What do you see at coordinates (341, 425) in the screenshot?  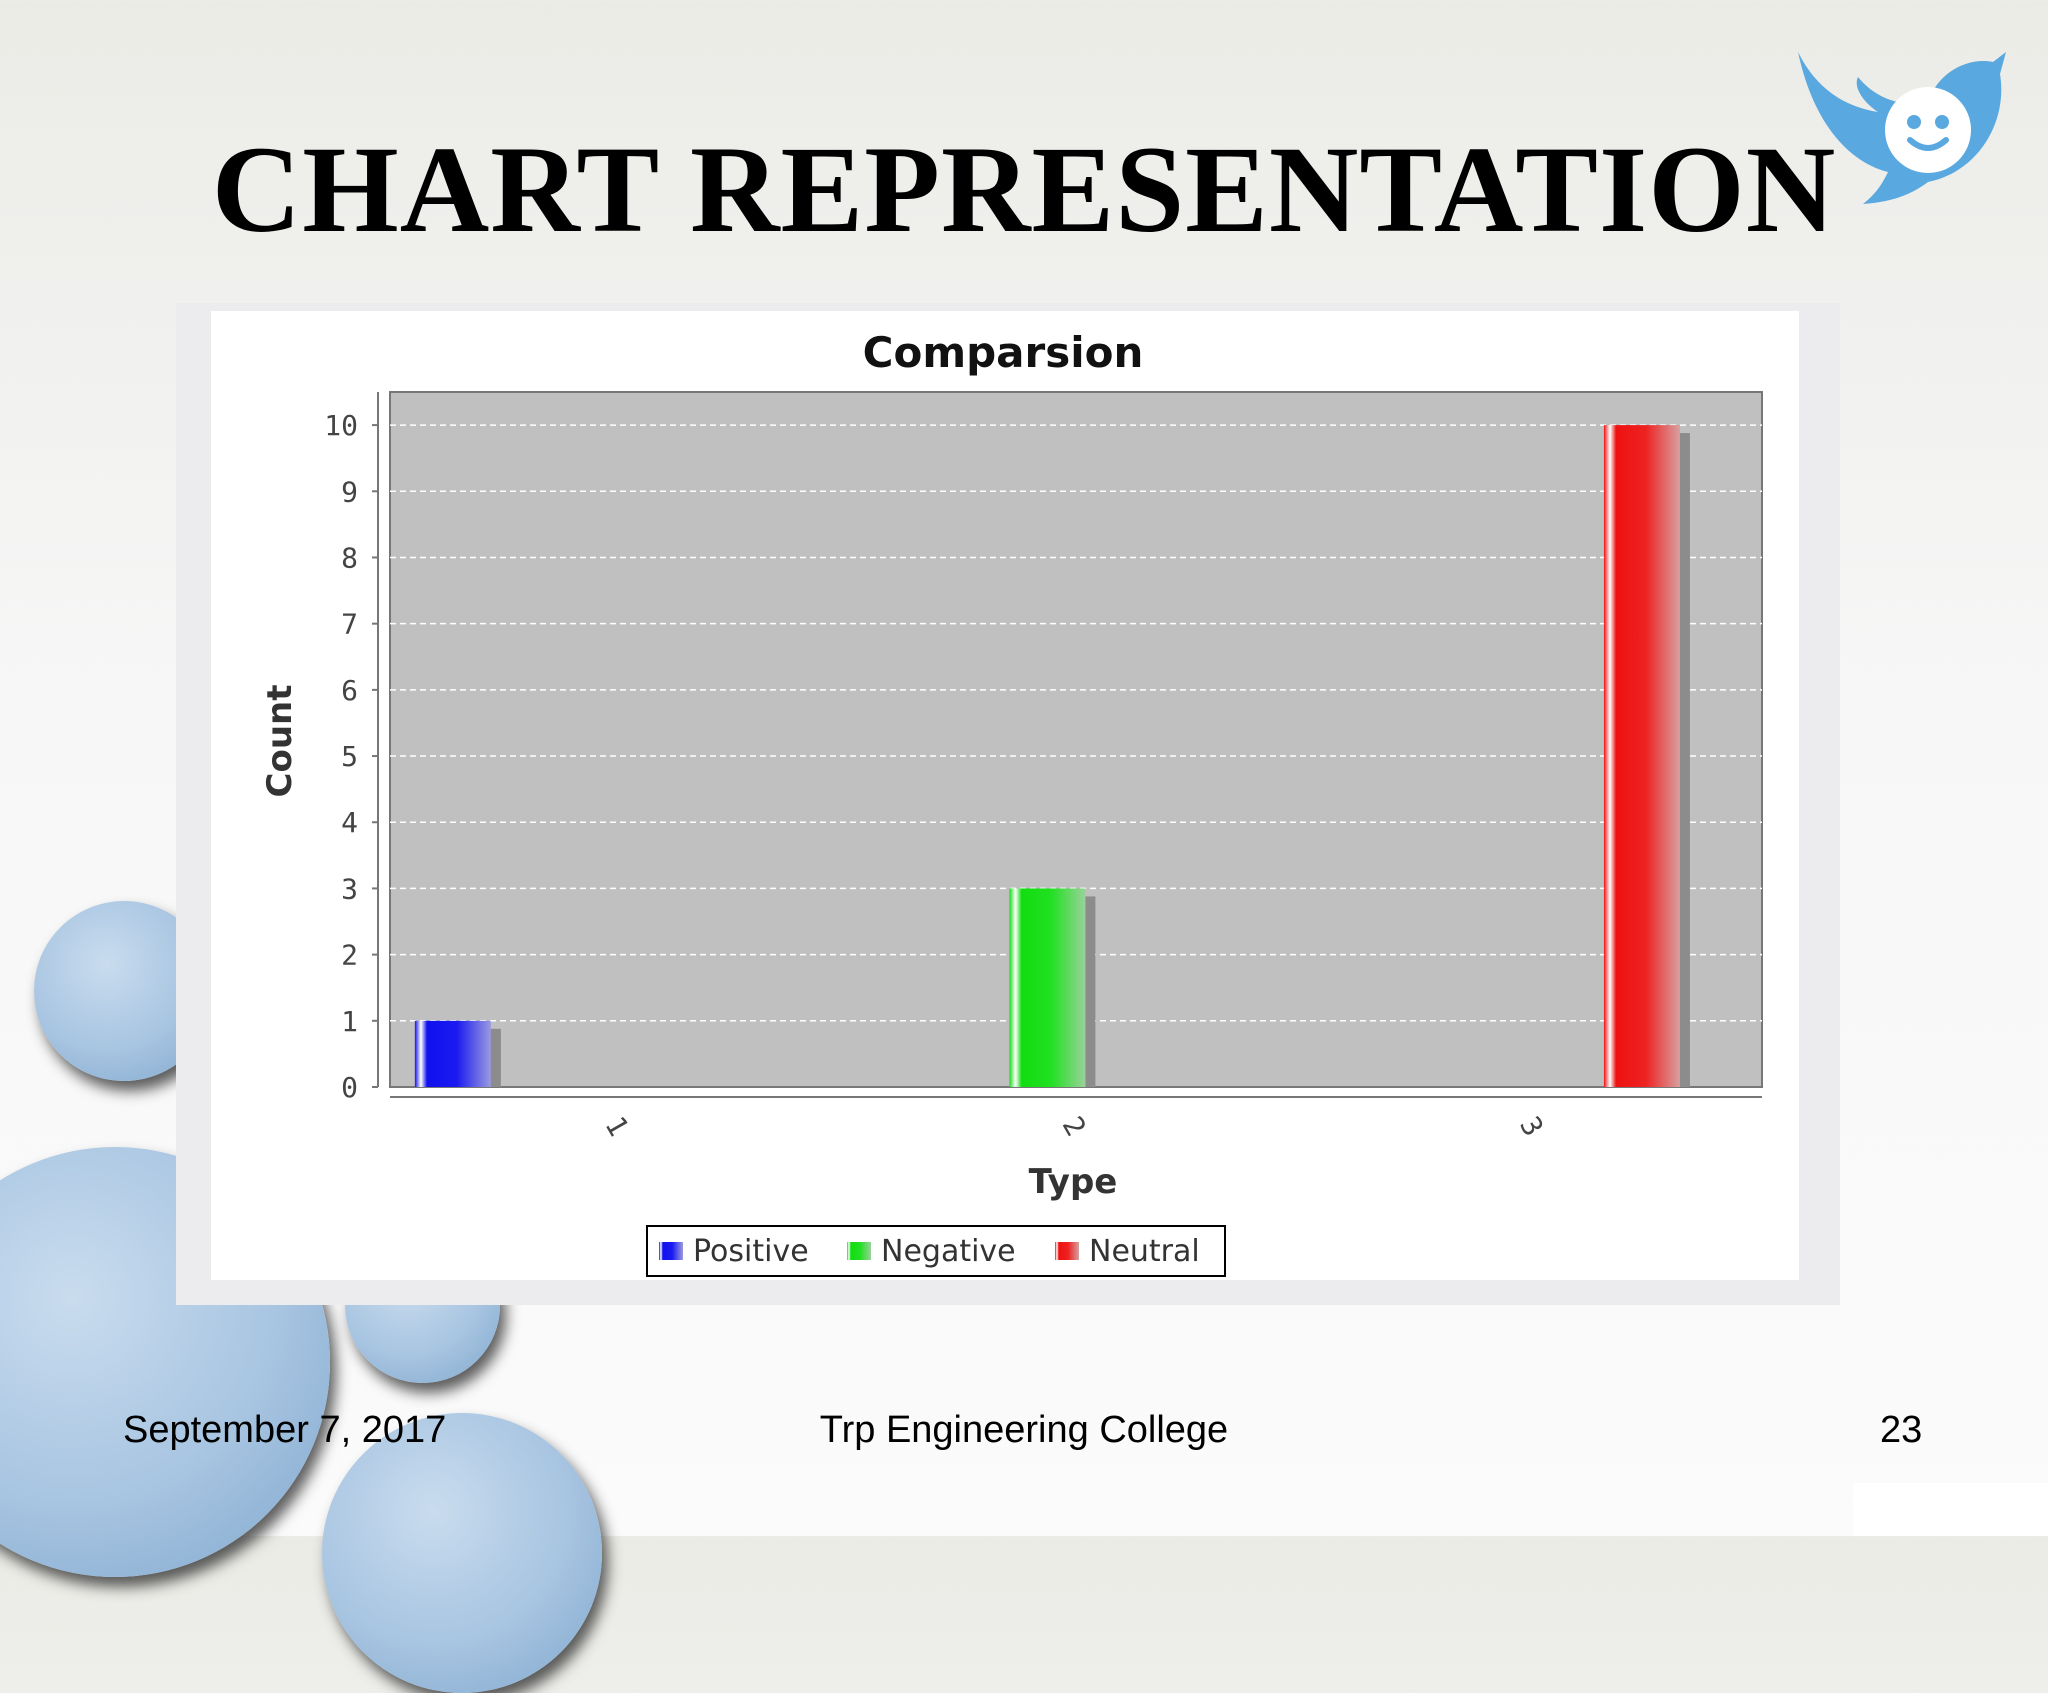 I see `y-tick-label: 10` at bounding box center [341, 425].